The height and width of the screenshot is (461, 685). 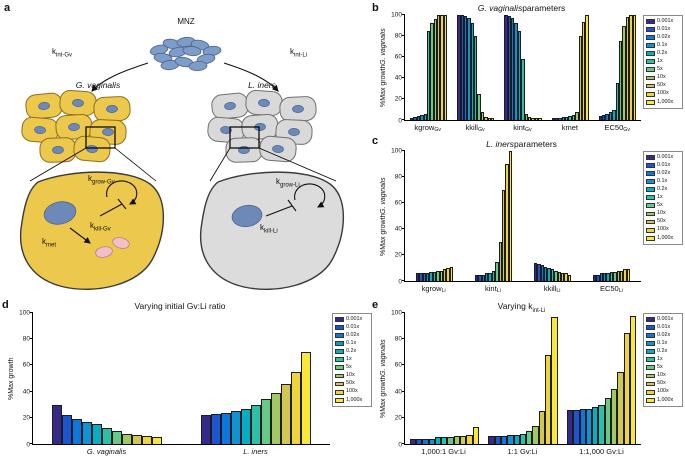 I want to click on legend-label: 10x, so click(x=661, y=375).